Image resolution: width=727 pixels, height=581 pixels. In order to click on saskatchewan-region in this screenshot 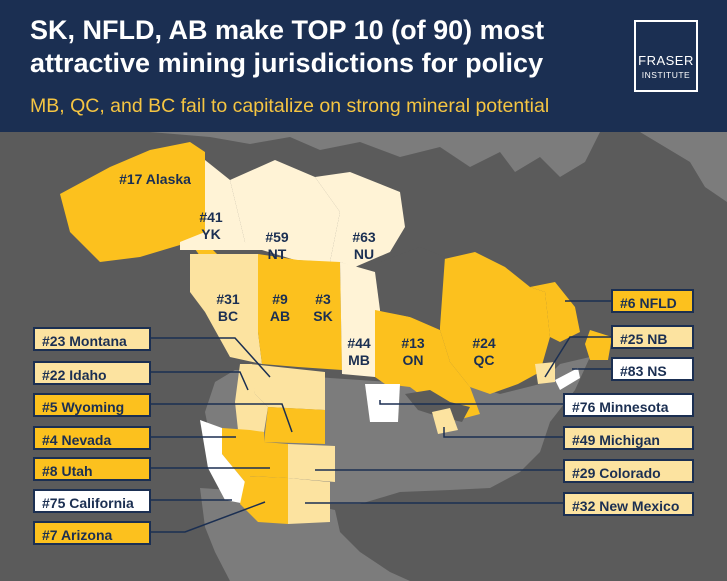, I will do `click(320, 315)`.